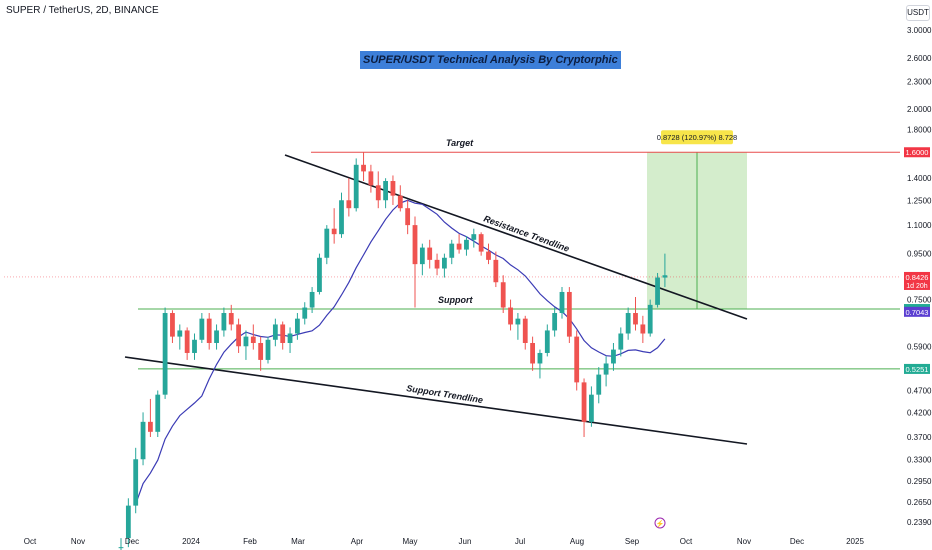  What do you see at coordinates (191, 541) in the screenshot?
I see `x-tick-label: 2024` at bounding box center [191, 541].